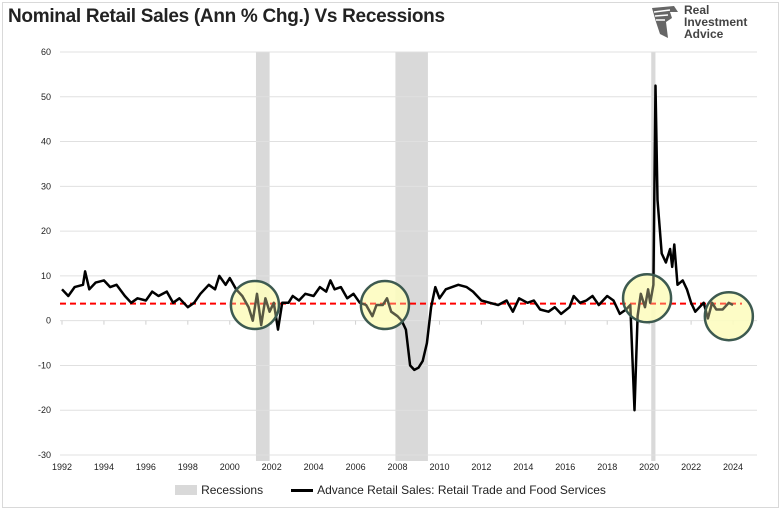  I want to click on x-tick-label: 2010, so click(439, 467).